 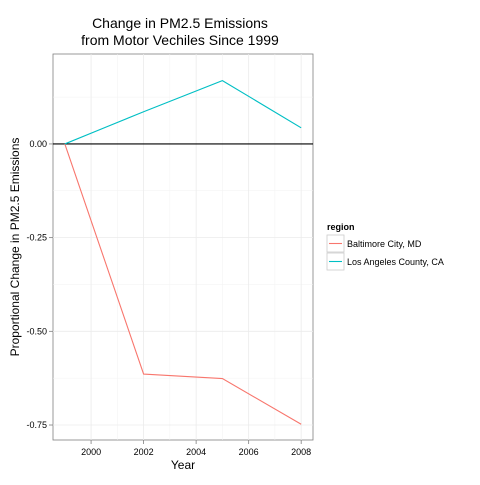 What do you see at coordinates (144, 452) in the screenshot?
I see `x-tick-label: 2002` at bounding box center [144, 452].